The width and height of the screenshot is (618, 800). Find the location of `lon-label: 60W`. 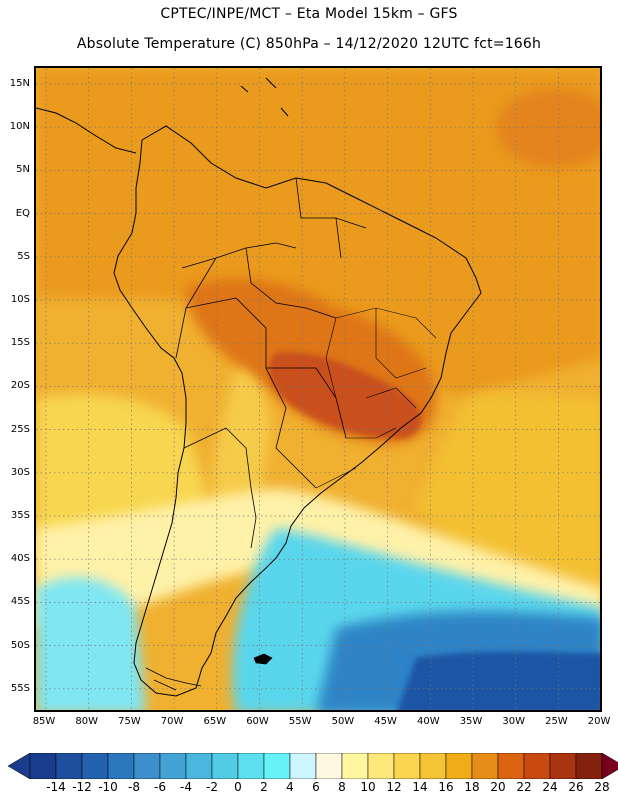

lon-label: 60W is located at coordinates (257, 721).